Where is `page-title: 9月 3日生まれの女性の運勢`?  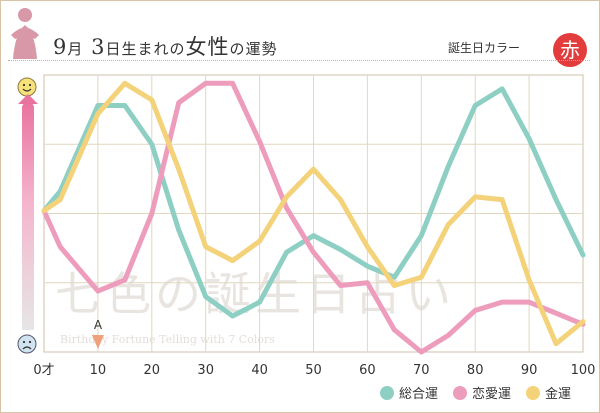 page-title: 9月 3日生まれの女性の運勢 is located at coordinates (165, 47).